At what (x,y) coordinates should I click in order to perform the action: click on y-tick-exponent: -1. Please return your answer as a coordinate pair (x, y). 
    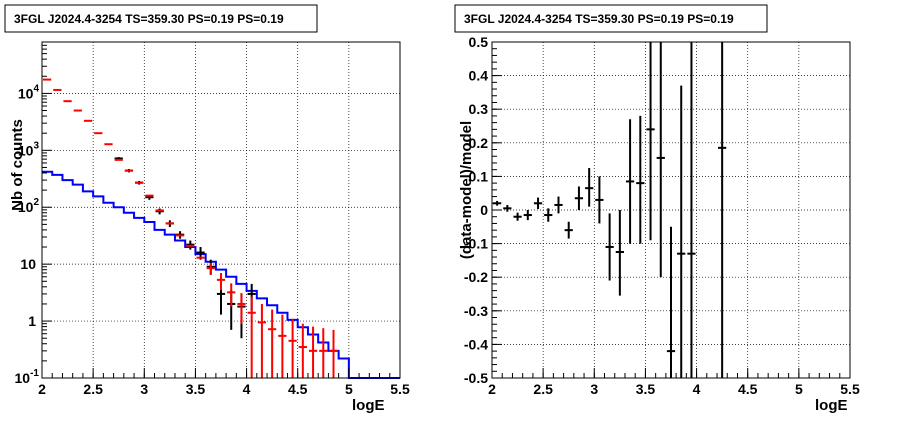
    Looking at the image, I should click on (34, 373).